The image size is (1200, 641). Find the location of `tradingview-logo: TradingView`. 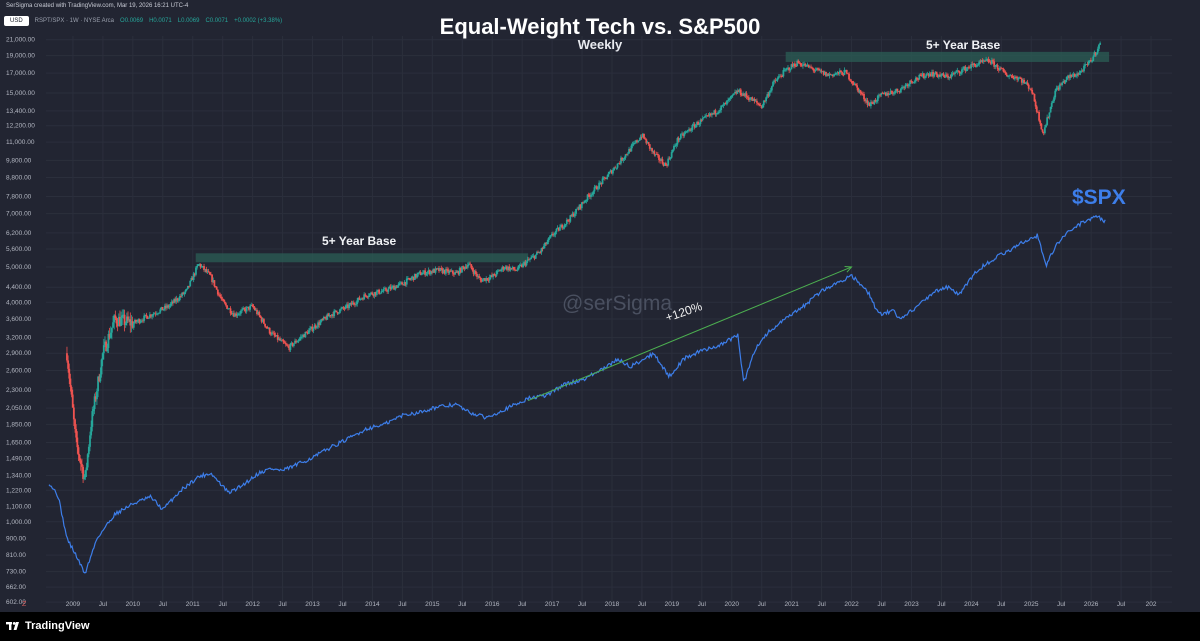

tradingview-logo: TradingView is located at coordinates (48, 626).